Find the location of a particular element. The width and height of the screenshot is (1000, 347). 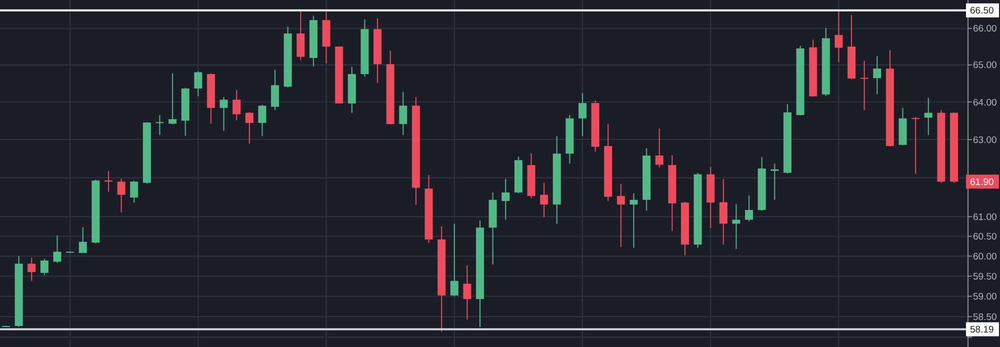

y-tick-label: 58.50 is located at coordinates (985, 317).